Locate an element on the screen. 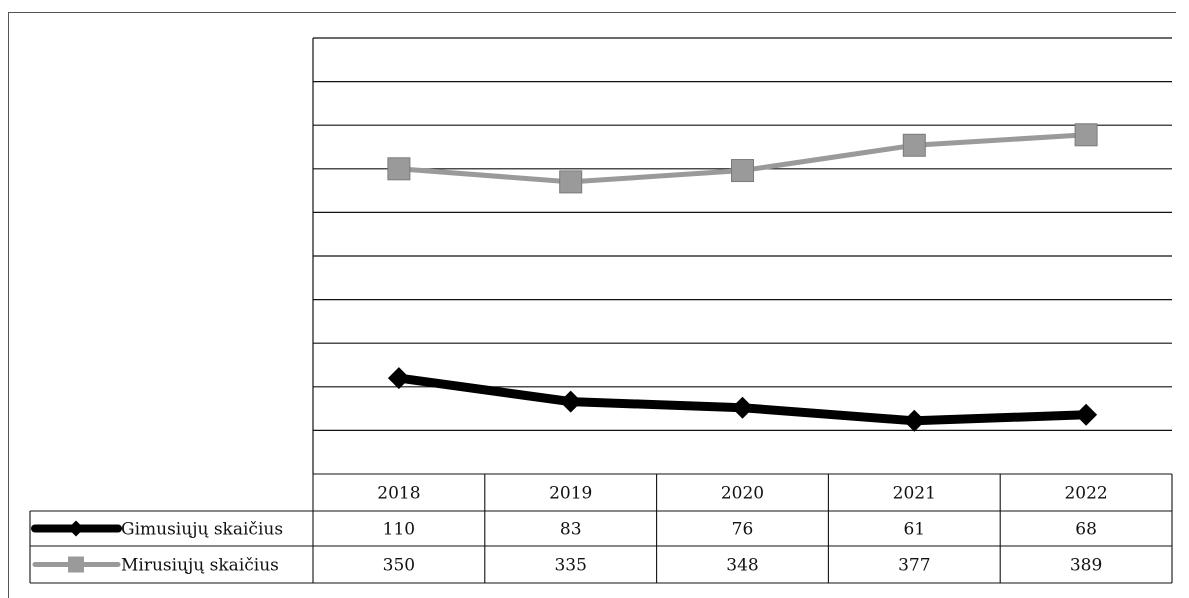 This screenshot has width=1189, height=598. legend-label: Gimusiųjų skaičius is located at coordinates (202, 530).